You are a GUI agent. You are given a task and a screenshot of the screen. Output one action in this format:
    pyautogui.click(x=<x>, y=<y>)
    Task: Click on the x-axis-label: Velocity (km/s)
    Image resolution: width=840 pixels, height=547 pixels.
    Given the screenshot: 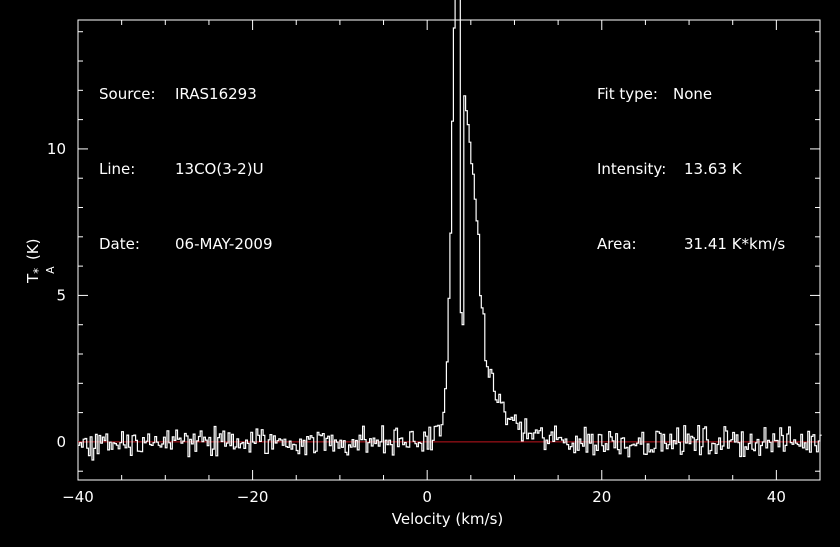 What is the action you would take?
    pyautogui.click(x=420, y=519)
    